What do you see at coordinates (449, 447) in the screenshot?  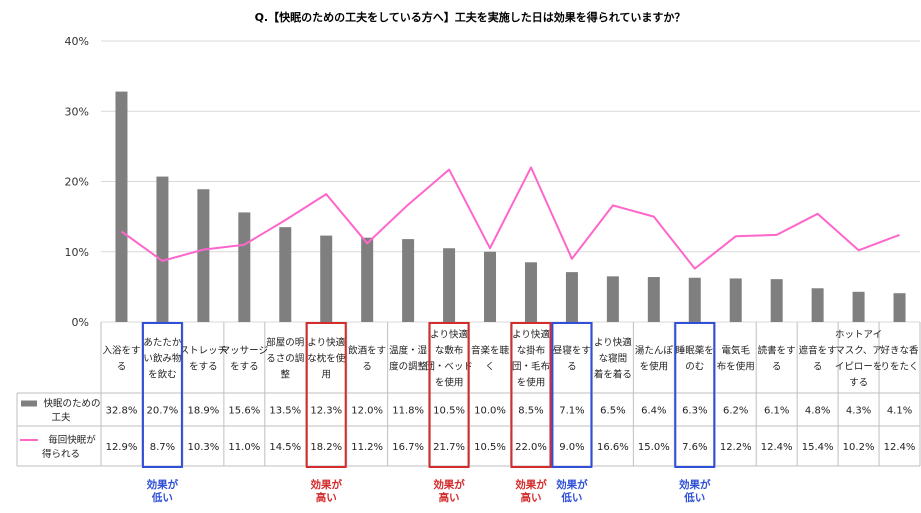 I see `data-label: 21.7%` at bounding box center [449, 447].